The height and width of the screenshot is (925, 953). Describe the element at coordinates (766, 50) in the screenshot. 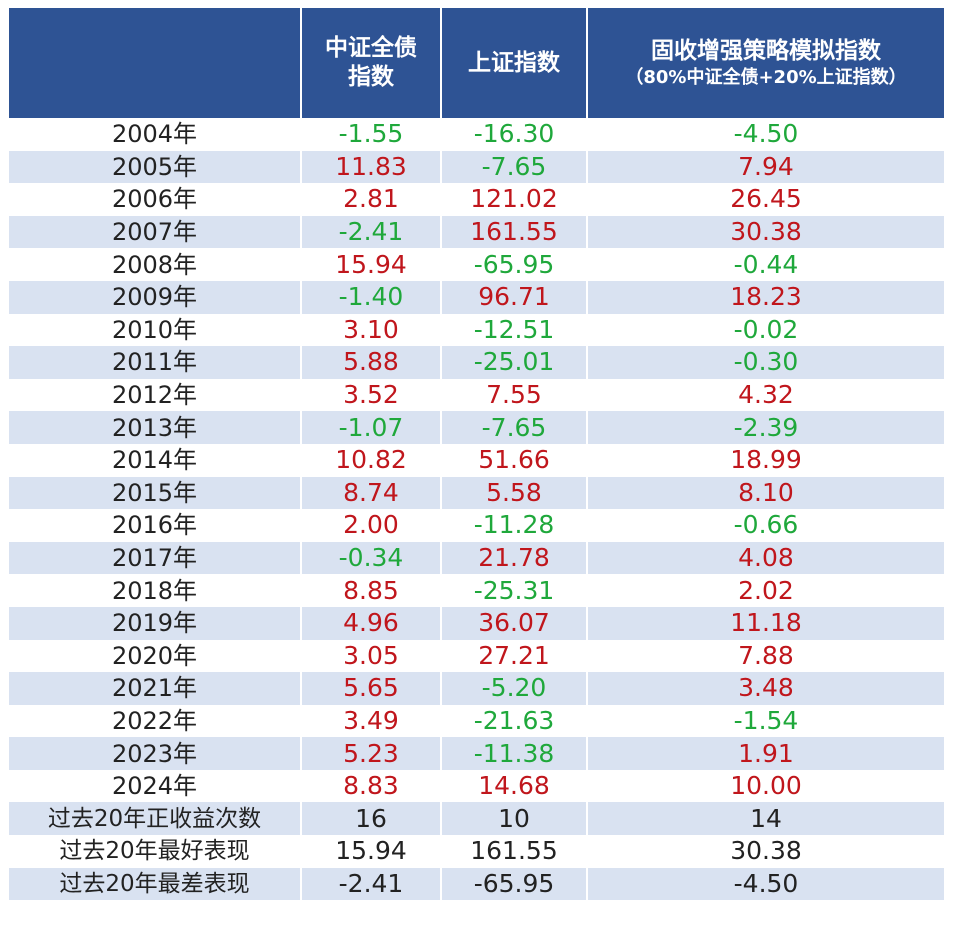

I see `header-enhanced-strategy-title: 固收增强策略模拟指数` at that location.